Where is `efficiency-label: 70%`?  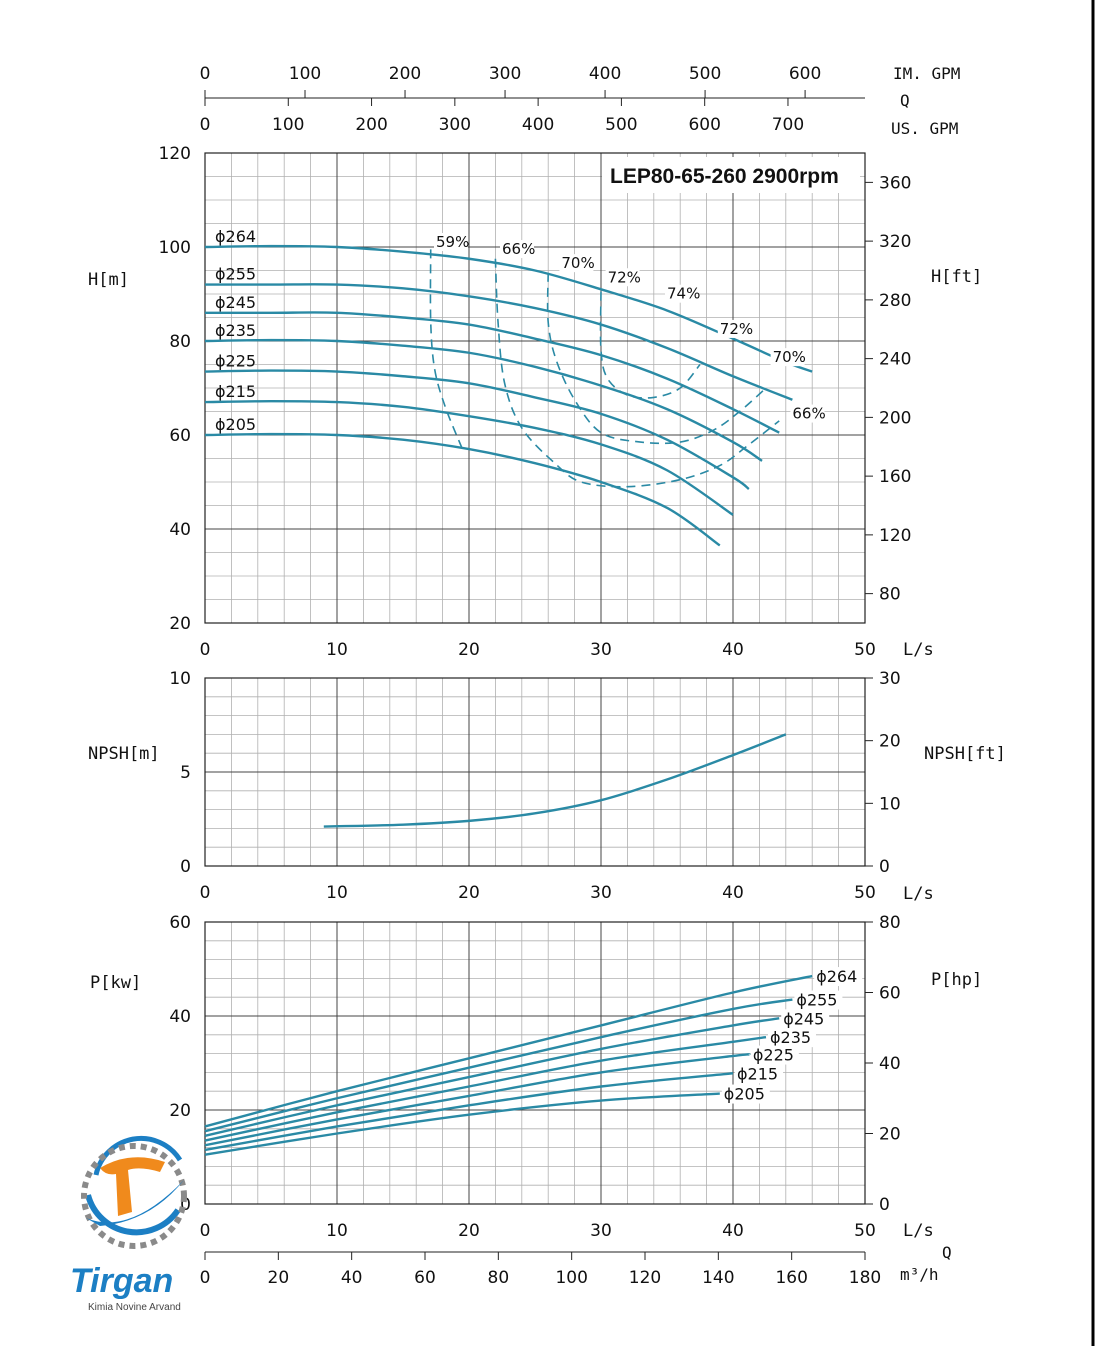
efficiency-label: 70% is located at coordinates (789, 357).